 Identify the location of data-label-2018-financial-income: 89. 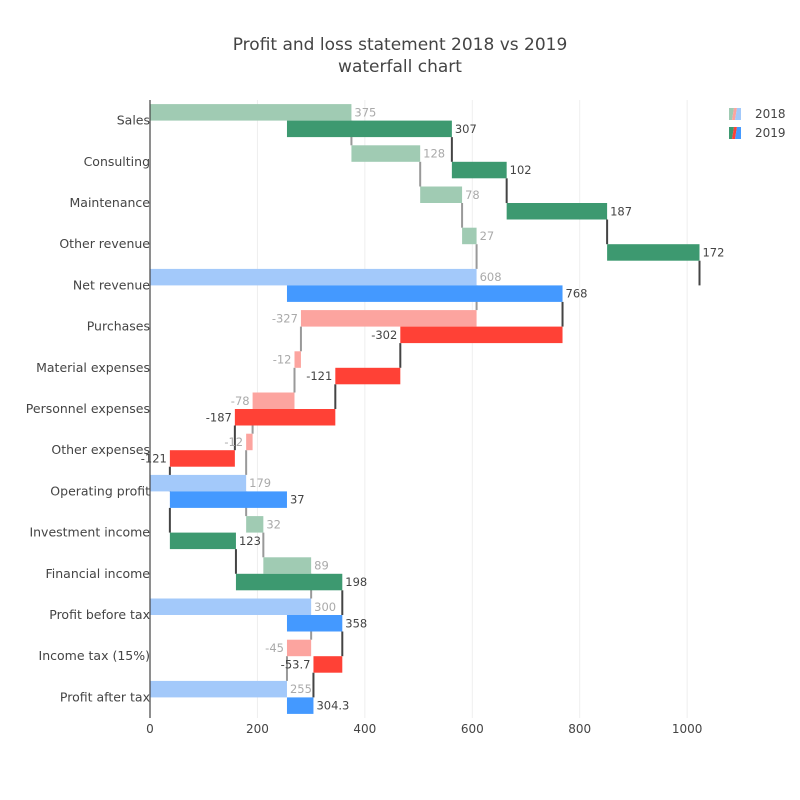
(321, 566).